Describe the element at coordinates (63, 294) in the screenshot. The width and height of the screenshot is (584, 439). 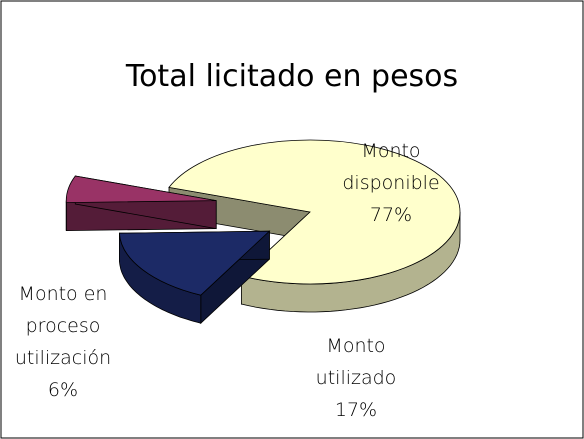
I see `category-label-line: Monto en` at that location.